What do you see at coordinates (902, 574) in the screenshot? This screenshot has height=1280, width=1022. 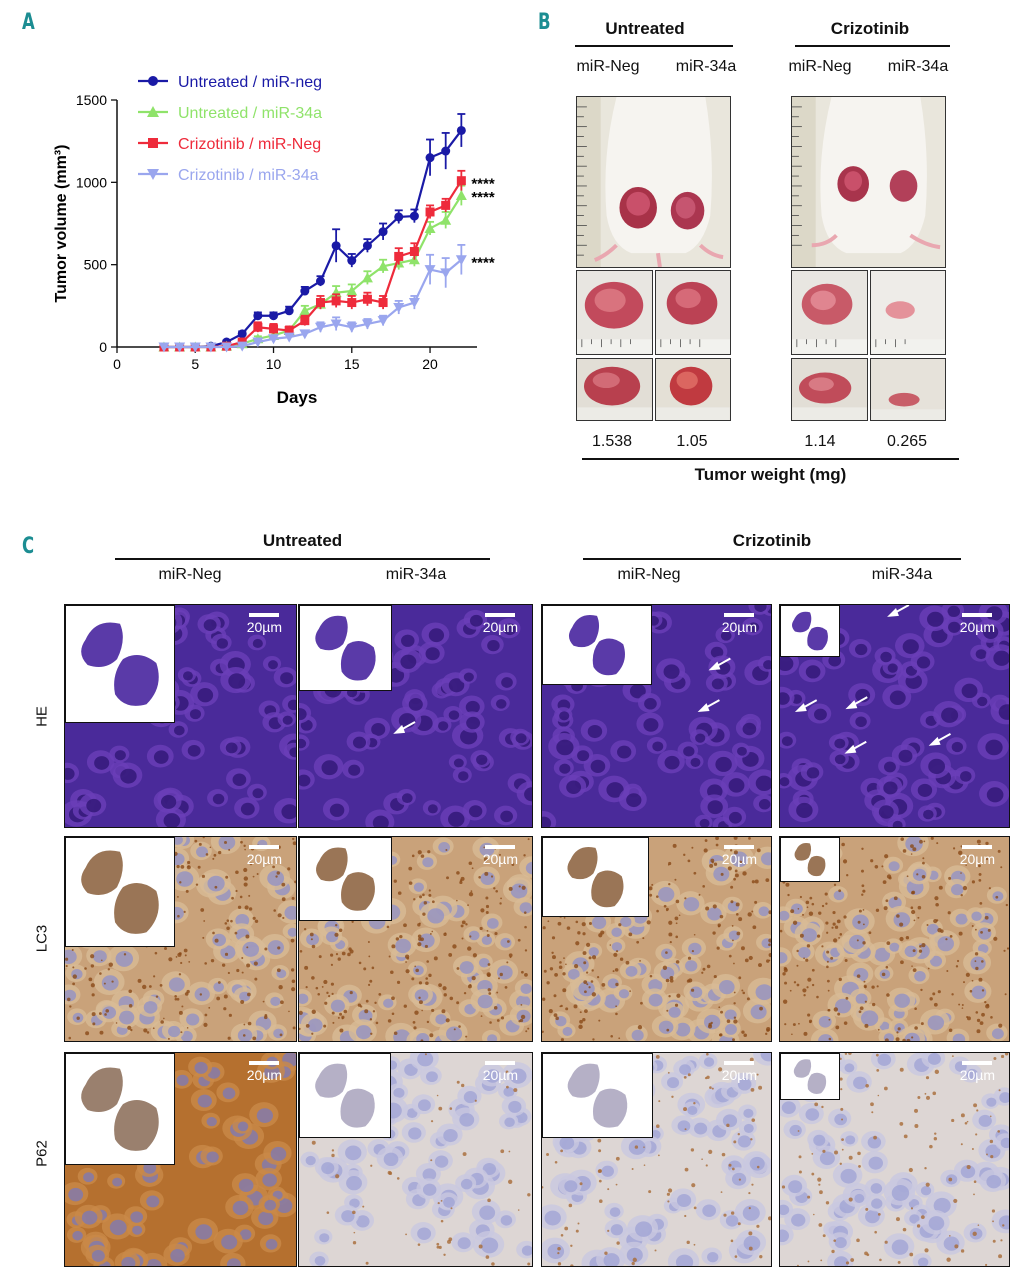 I see `c-col-label-4: miR-34a` at bounding box center [902, 574].